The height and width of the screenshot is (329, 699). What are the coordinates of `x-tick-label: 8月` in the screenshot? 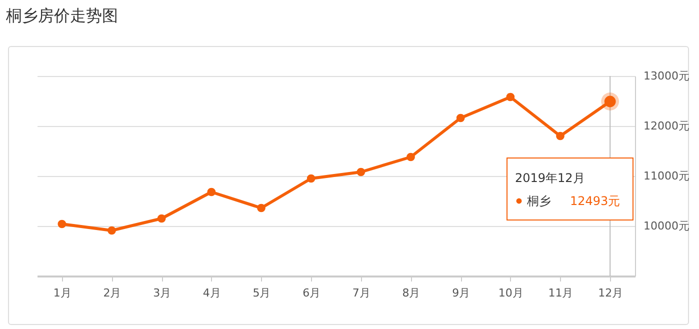 It's located at (411, 293).